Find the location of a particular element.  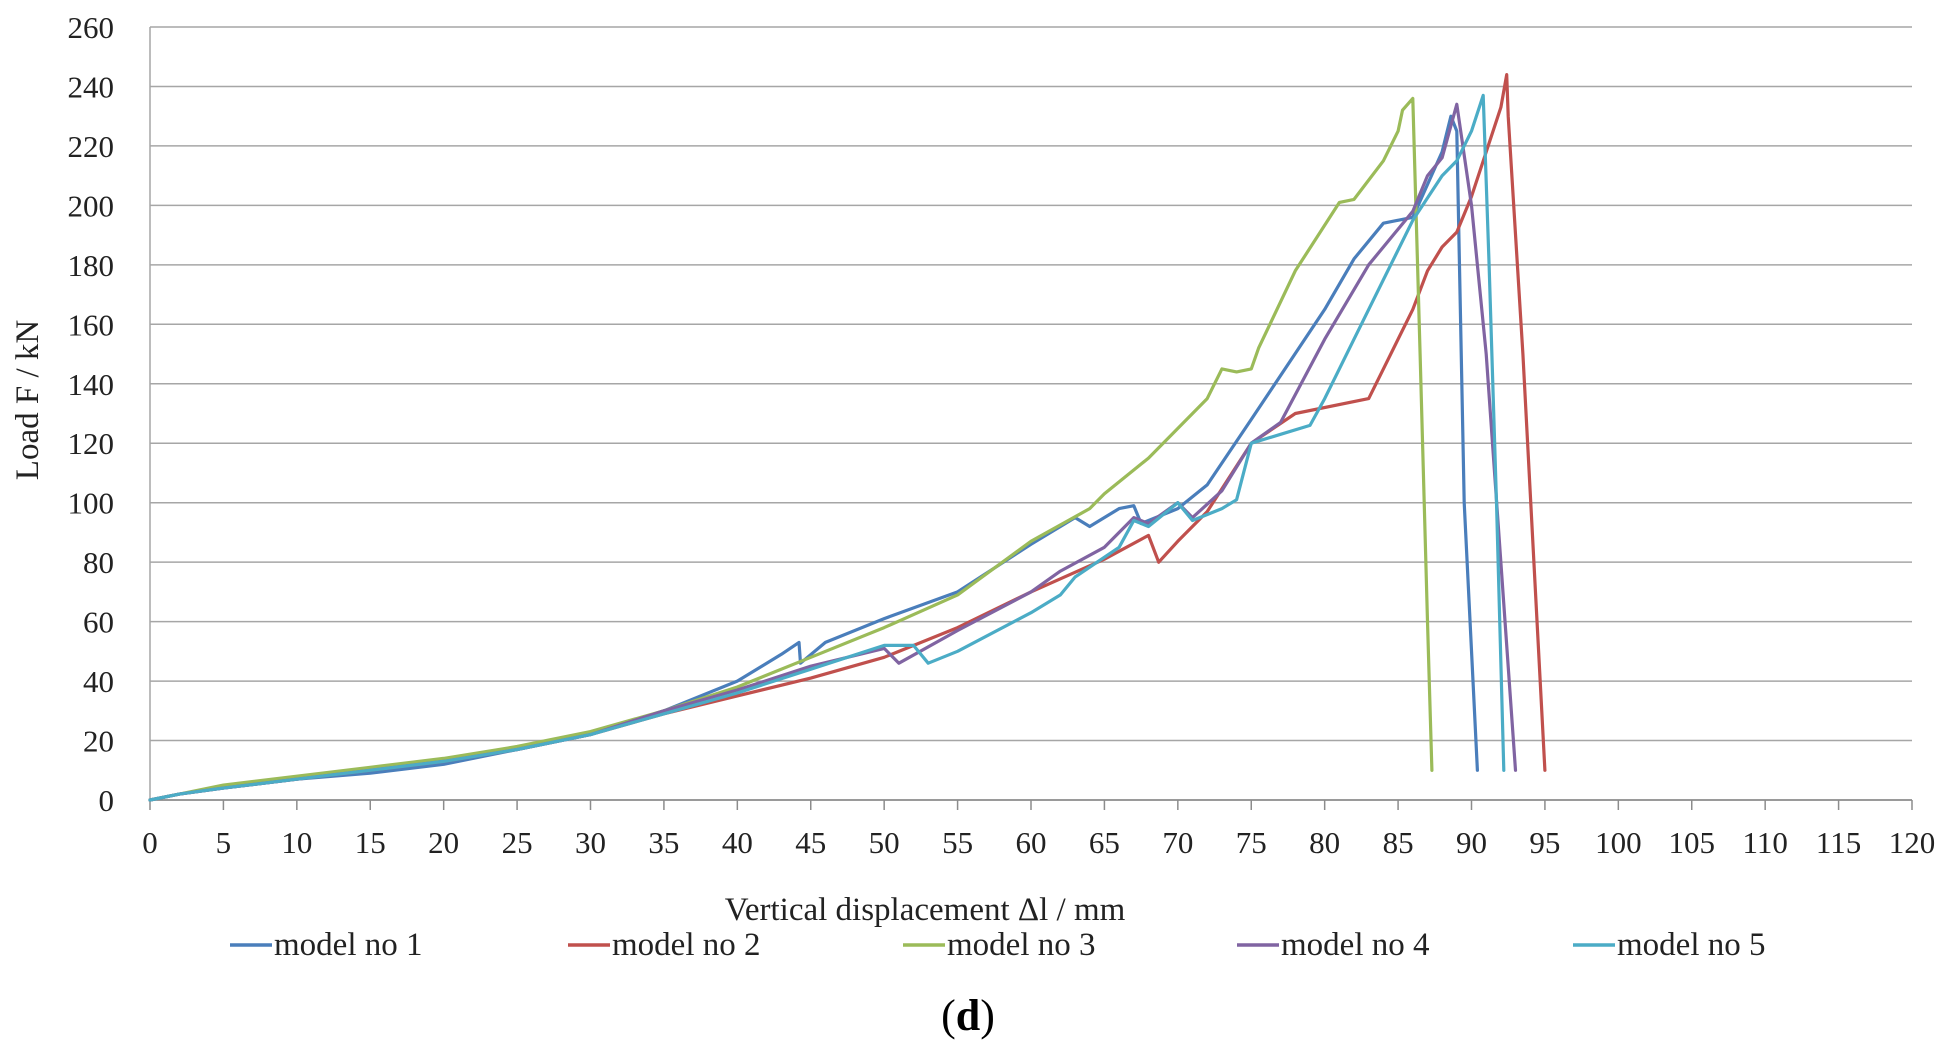

y-tick-label: 60 is located at coordinates (98, 622).